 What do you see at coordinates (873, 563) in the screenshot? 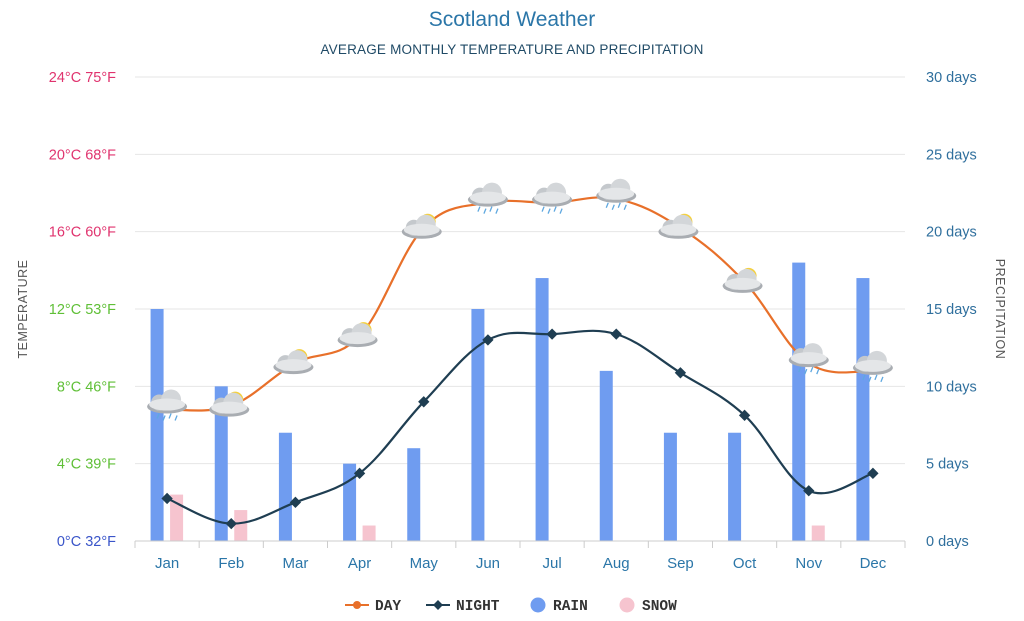
I see `x-tick-label: Dec` at bounding box center [873, 563].